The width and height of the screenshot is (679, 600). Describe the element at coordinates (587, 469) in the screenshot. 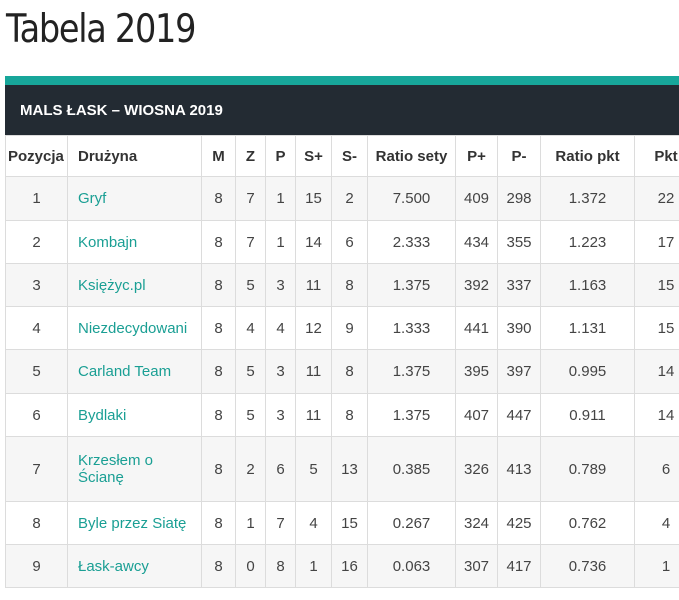

I see `cell-points-ratio: 0.789` at that location.